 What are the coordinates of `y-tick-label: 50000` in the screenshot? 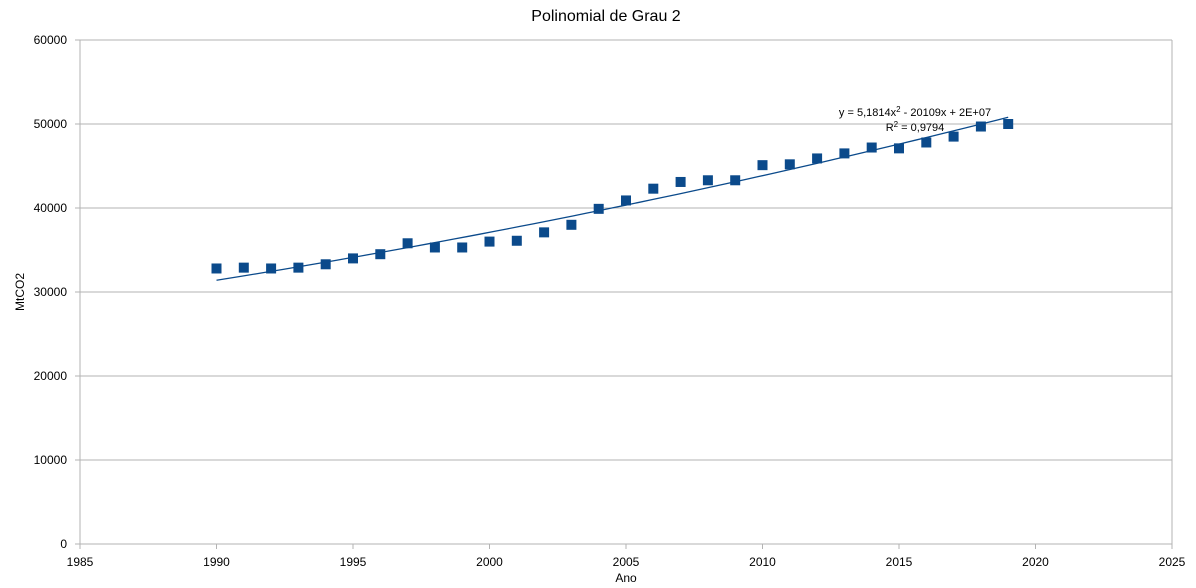 It's located at (51, 124).